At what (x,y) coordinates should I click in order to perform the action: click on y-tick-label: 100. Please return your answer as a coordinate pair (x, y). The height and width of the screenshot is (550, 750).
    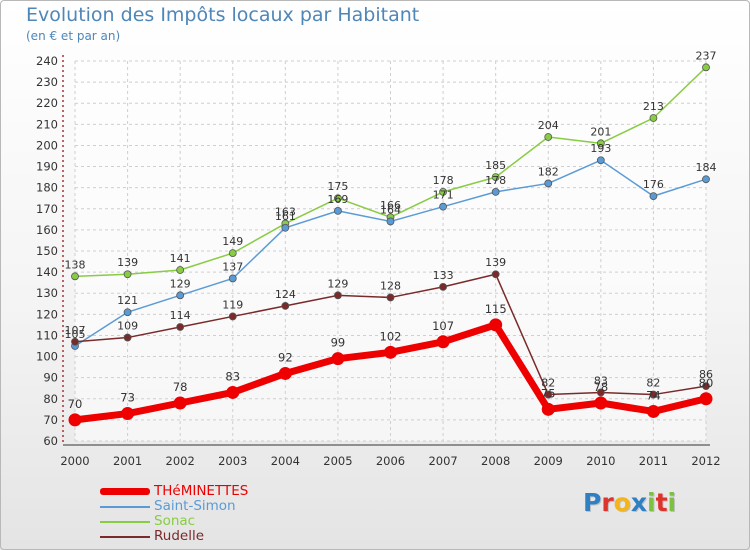
    Looking at the image, I should click on (47, 357).